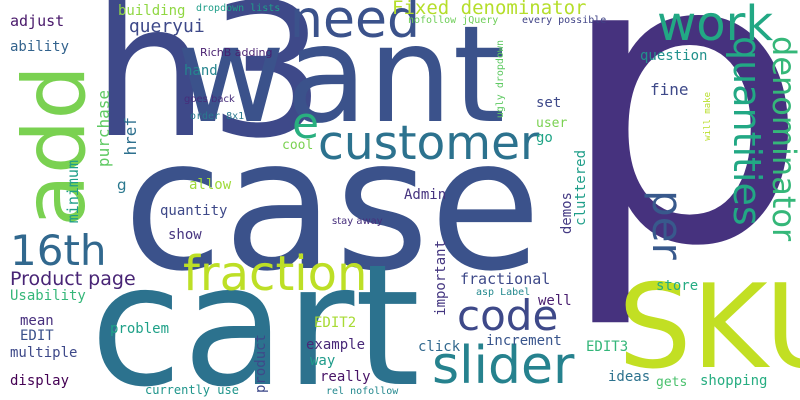 This screenshot has height=400, width=800. Describe the element at coordinates (677, 286) in the screenshot. I see `word-store: store` at that location.